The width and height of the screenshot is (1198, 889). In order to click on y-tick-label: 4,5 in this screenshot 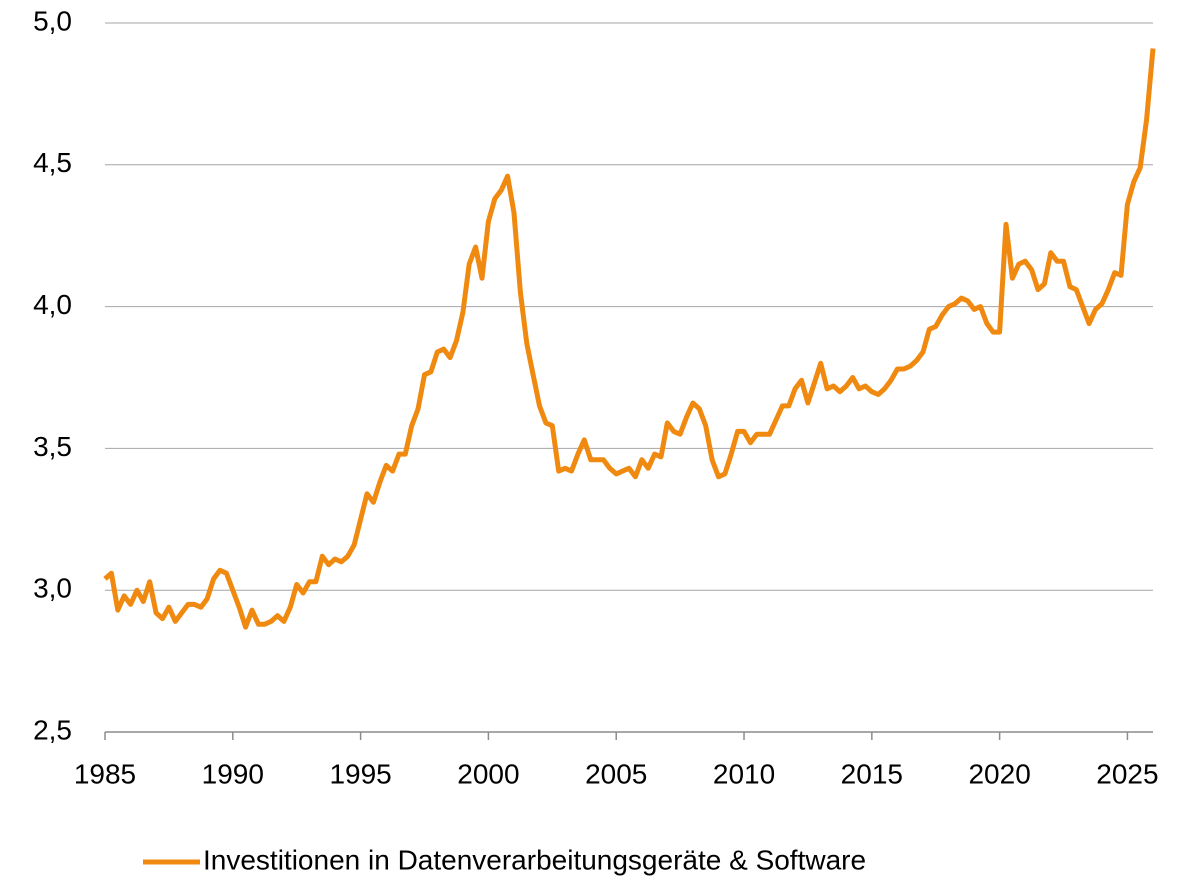, I will do `click(52, 162)`.